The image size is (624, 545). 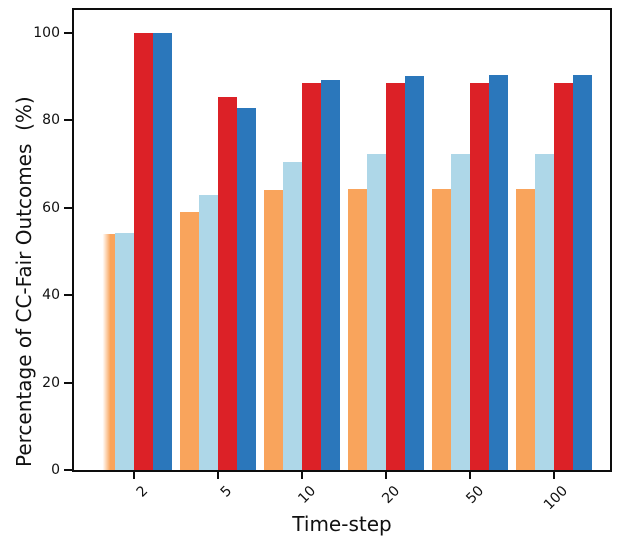 I want to click on x-tick-label: 50, so click(x=475, y=495).